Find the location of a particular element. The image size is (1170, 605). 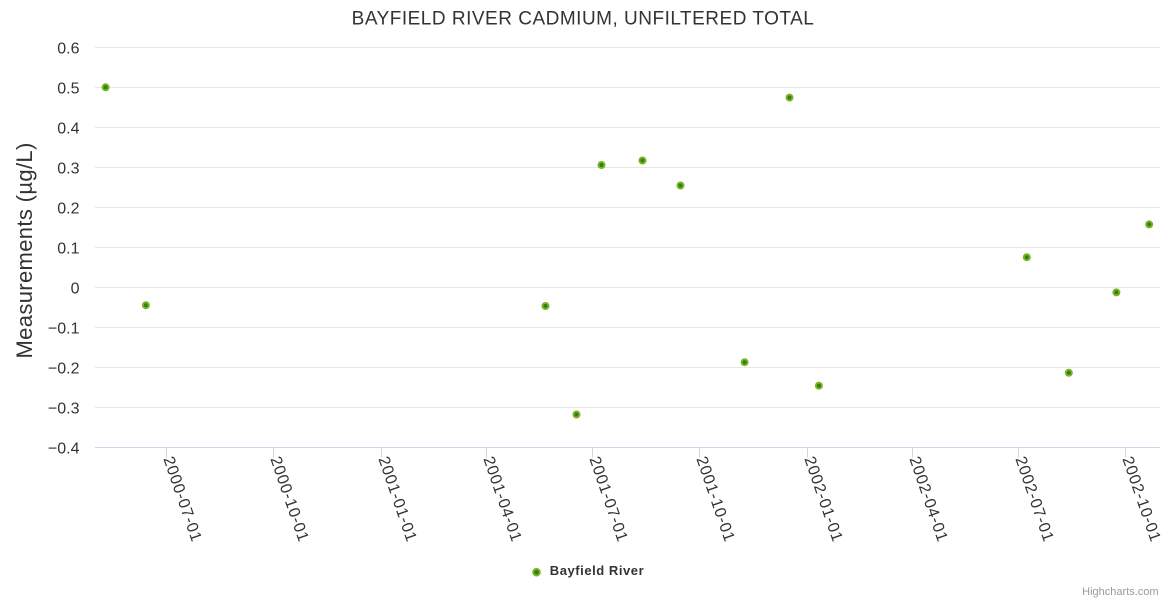

svg-text: Bayfield River is located at coordinates (597, 570).